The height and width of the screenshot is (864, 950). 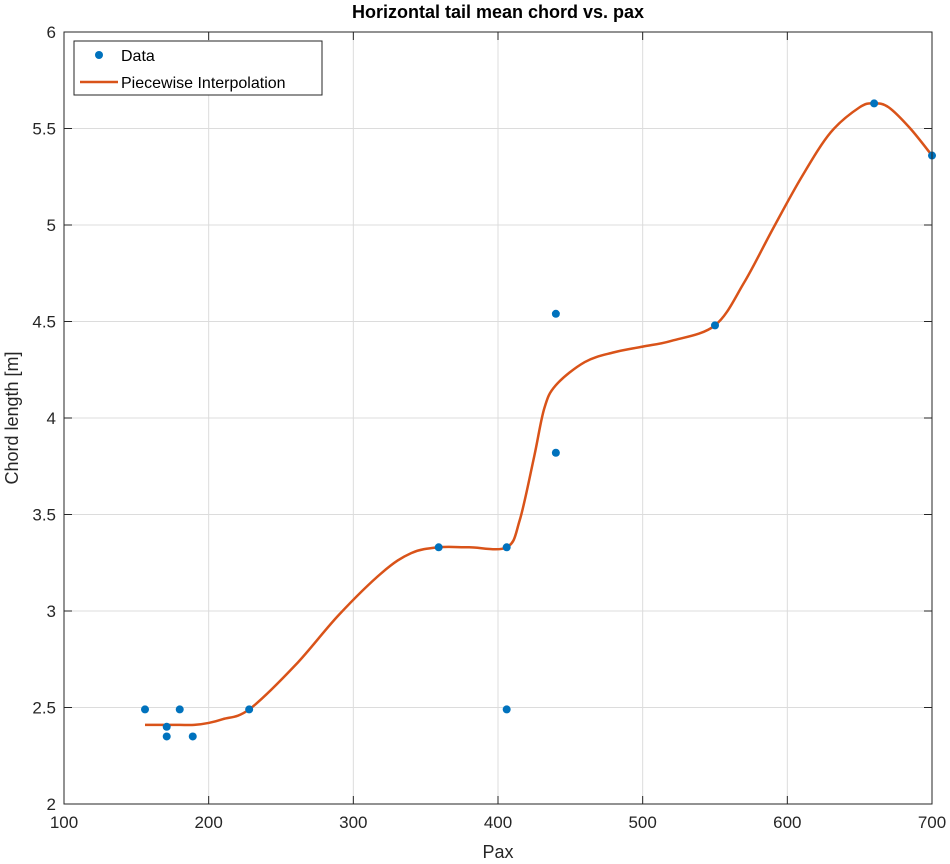 What do you see at coordinates (51, 804) in the screenshot?
I see `y-tick-label: 2` at bounding box center [51, 804].